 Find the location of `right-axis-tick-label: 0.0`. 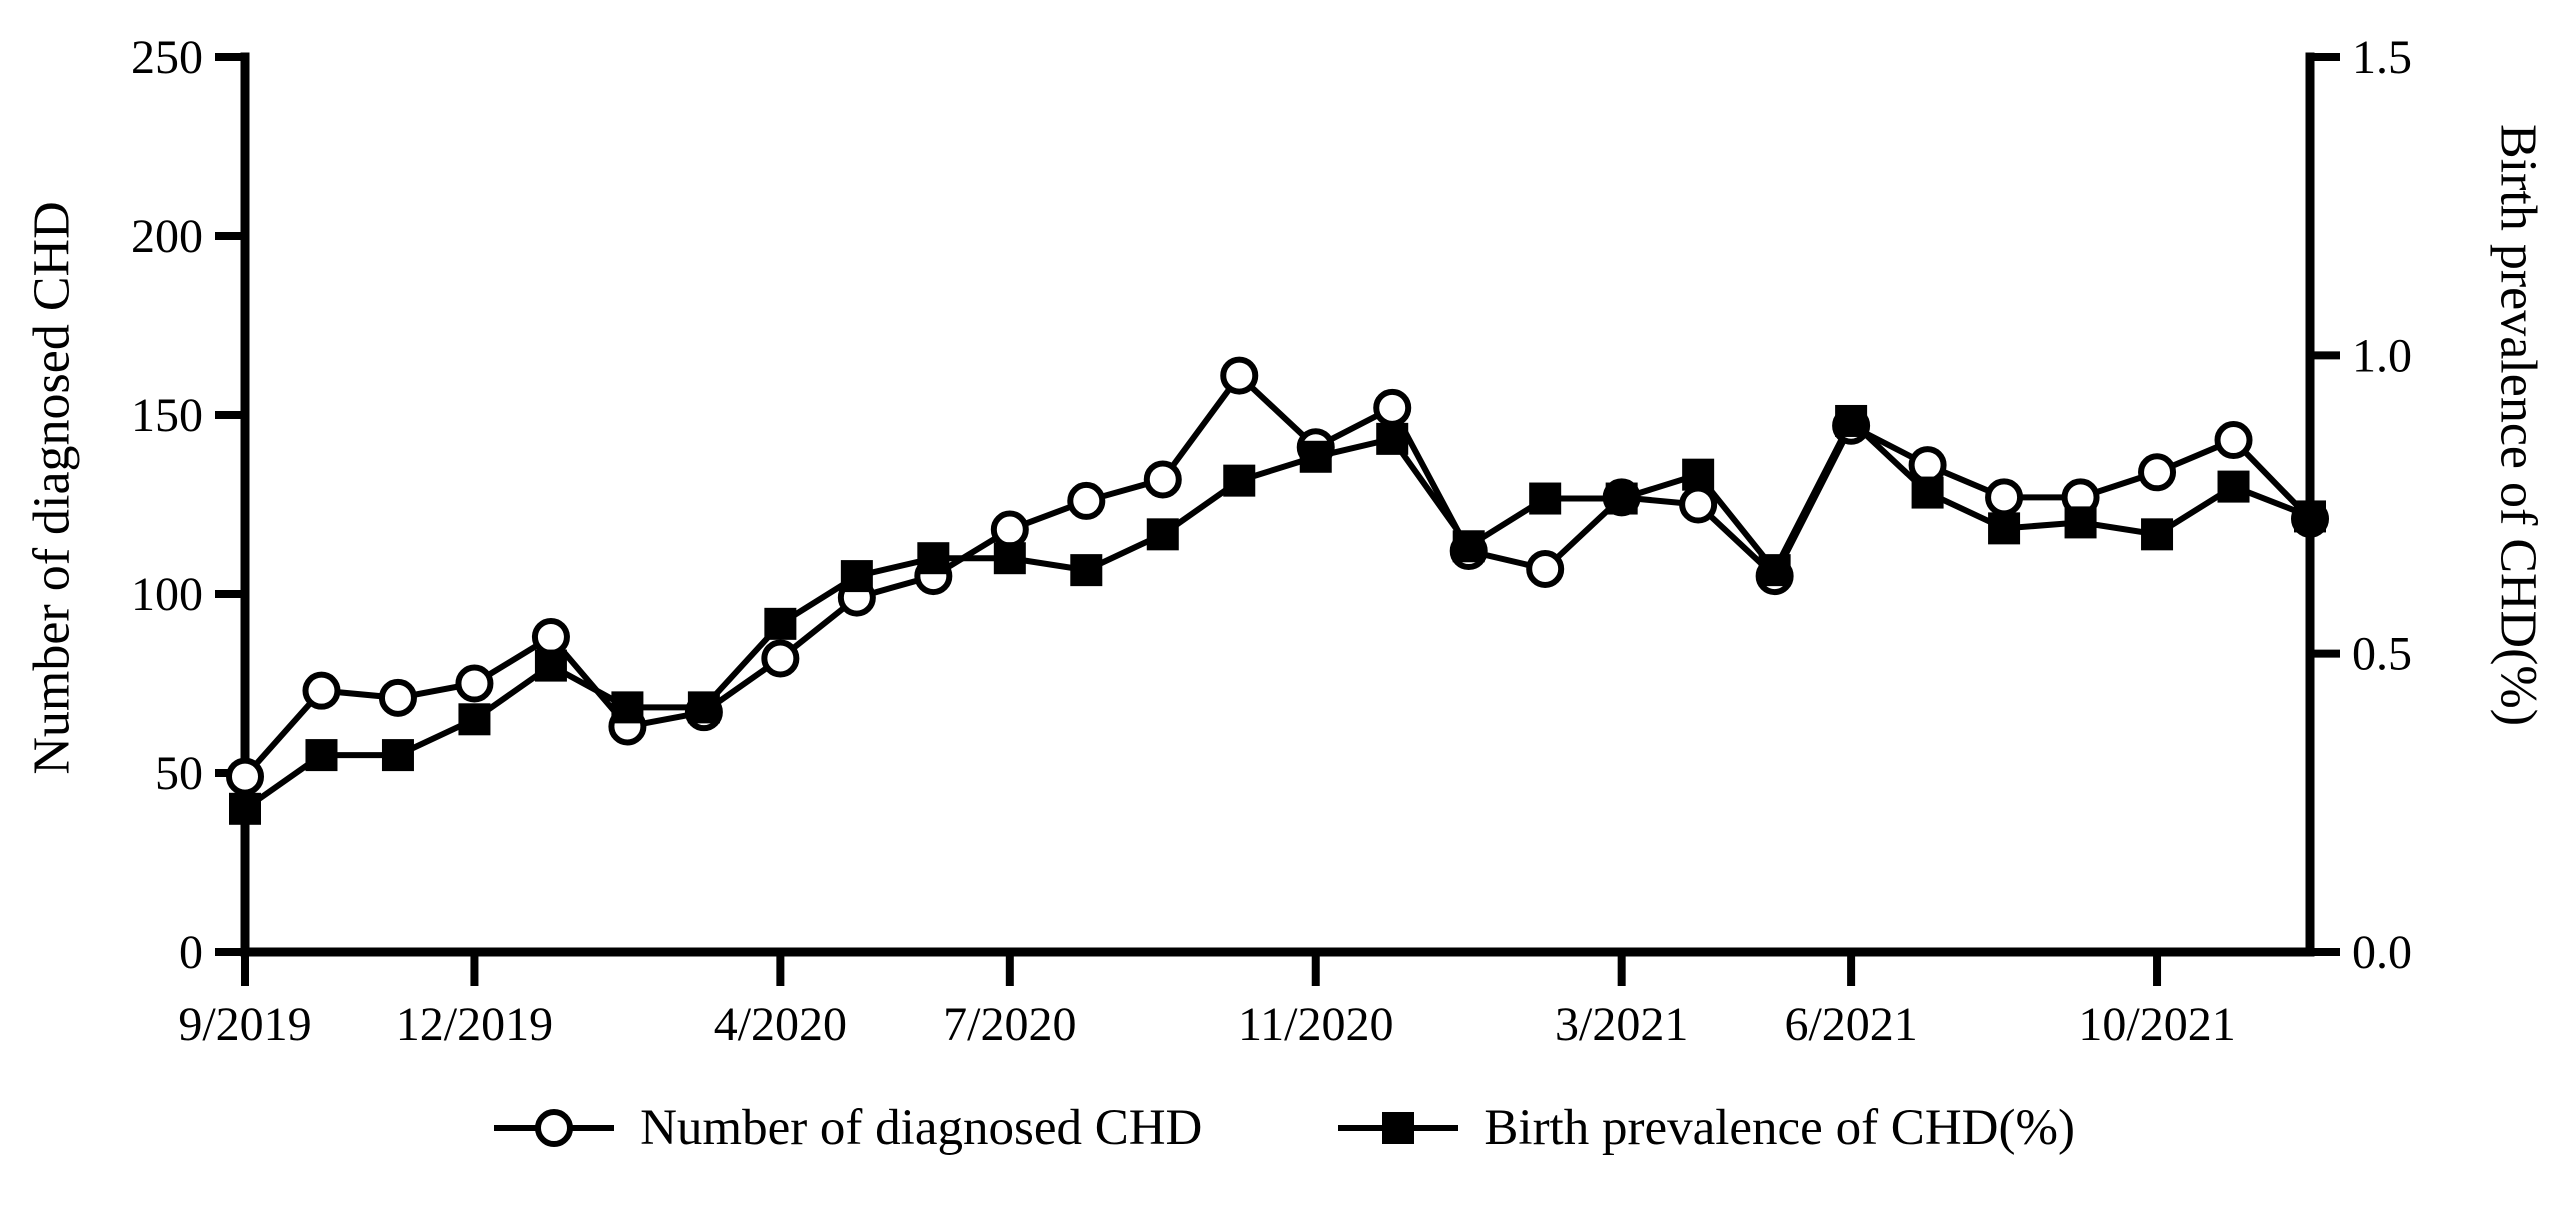

right-axis-tick-label: 0.0 is located at coordinates (2382, 952).